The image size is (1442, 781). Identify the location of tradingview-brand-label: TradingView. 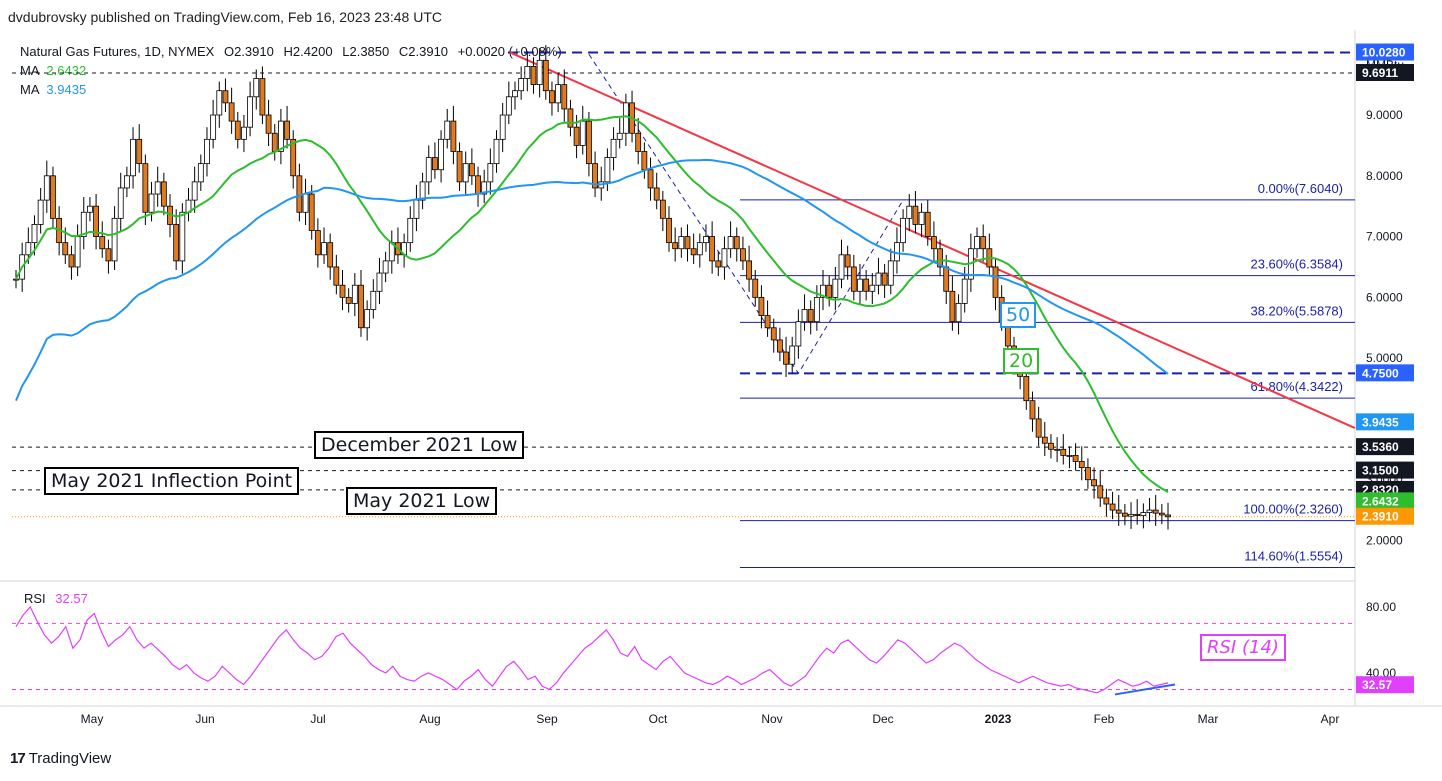
(70, 758).